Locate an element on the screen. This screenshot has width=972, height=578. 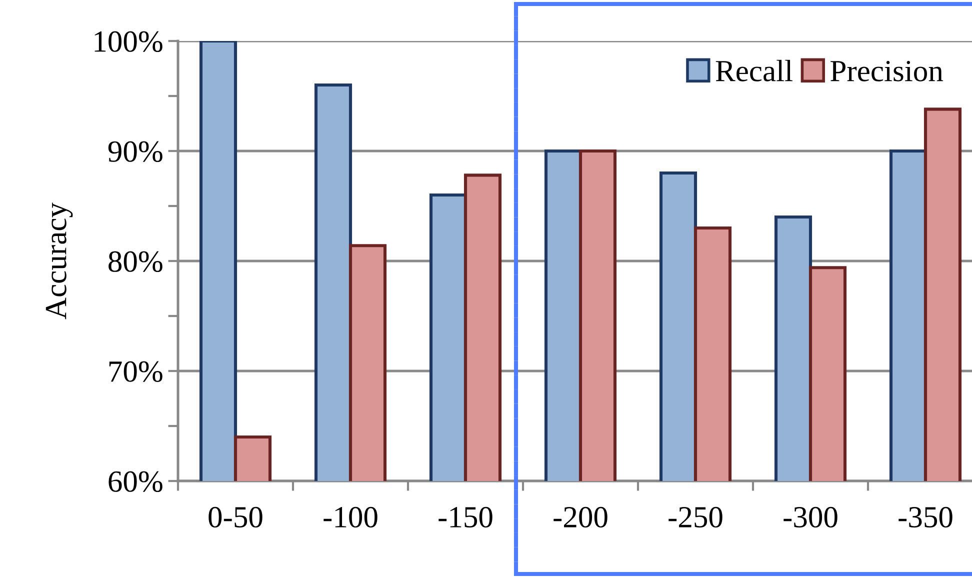
x-tick-label: -200 is located at coordinates (581, 517).